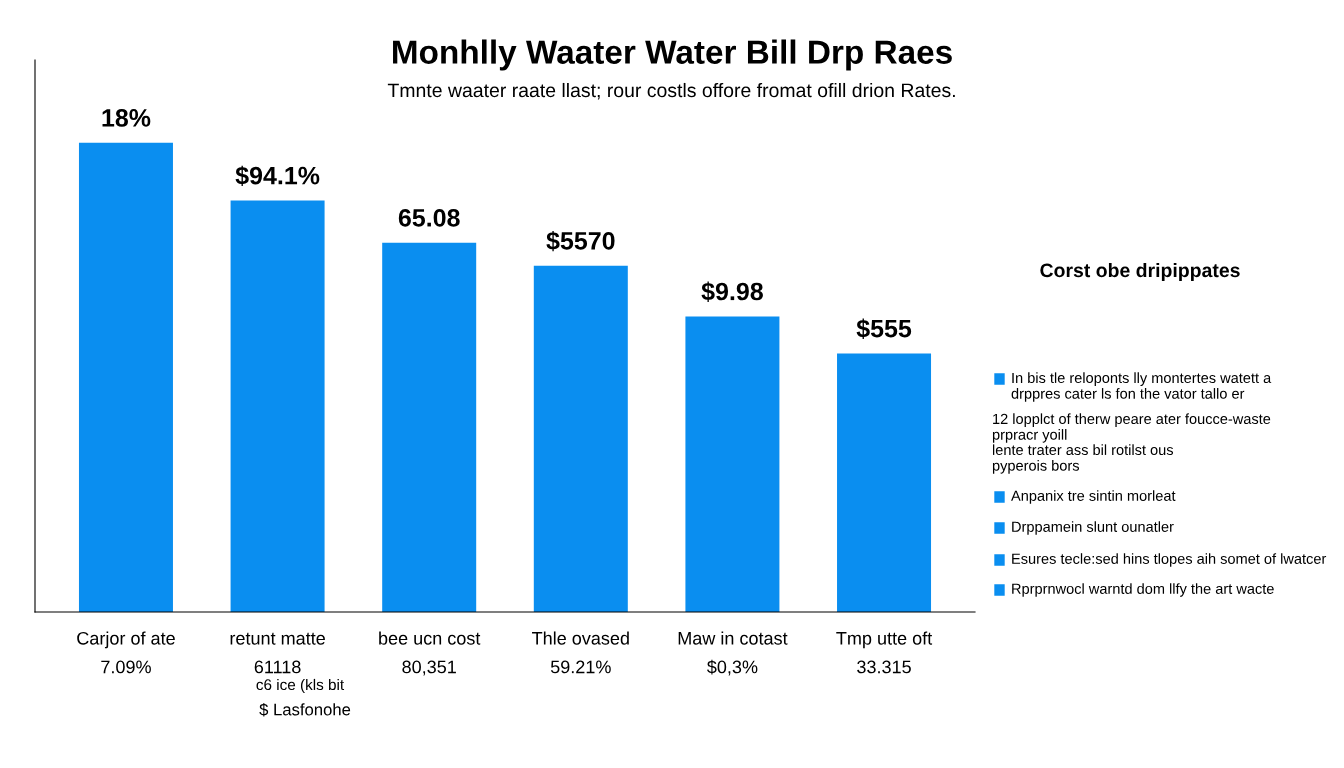 Image resolution: width=1344 pixels, height=768 pixels. Describe the element at coordinates (672, 55) in the screenshot. I see `chart-title: Monhlly Waater Water Bill Drp Raes` at that location.